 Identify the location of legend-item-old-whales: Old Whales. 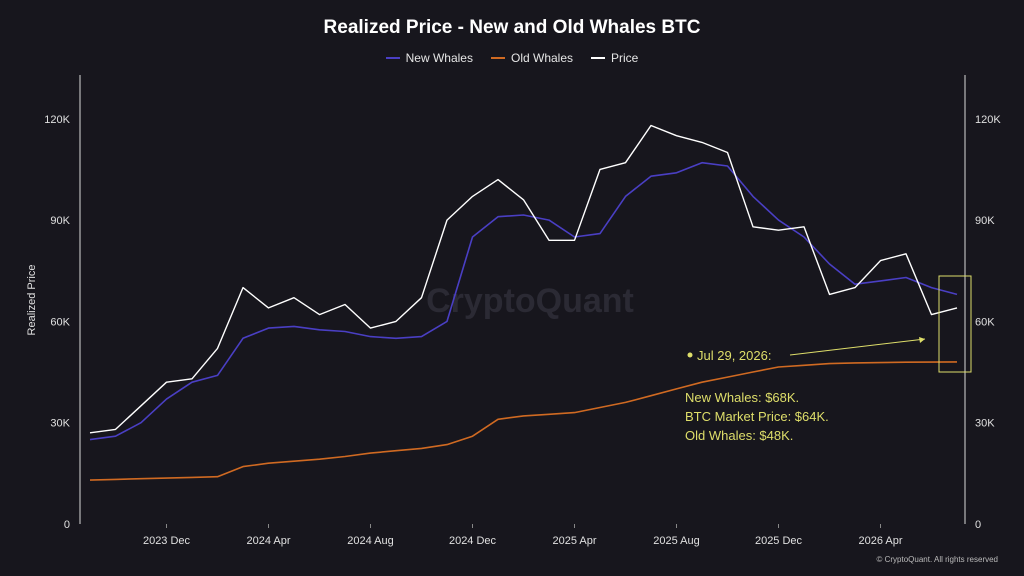
(532, 58).